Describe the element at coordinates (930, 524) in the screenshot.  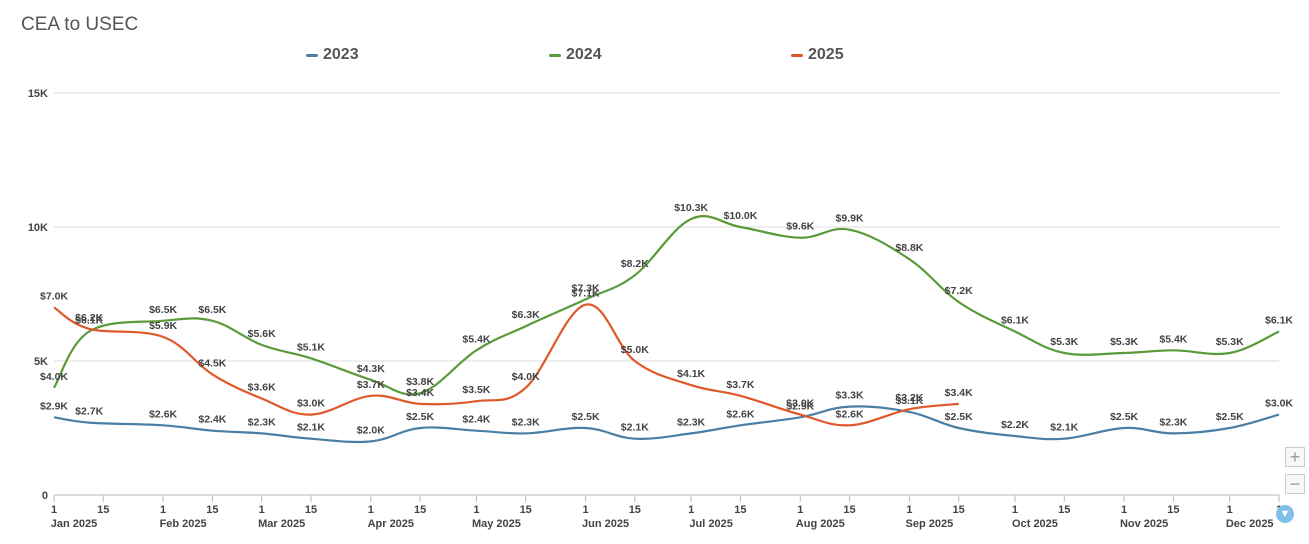
I see `x-month-label: Sep 2025` at that location.